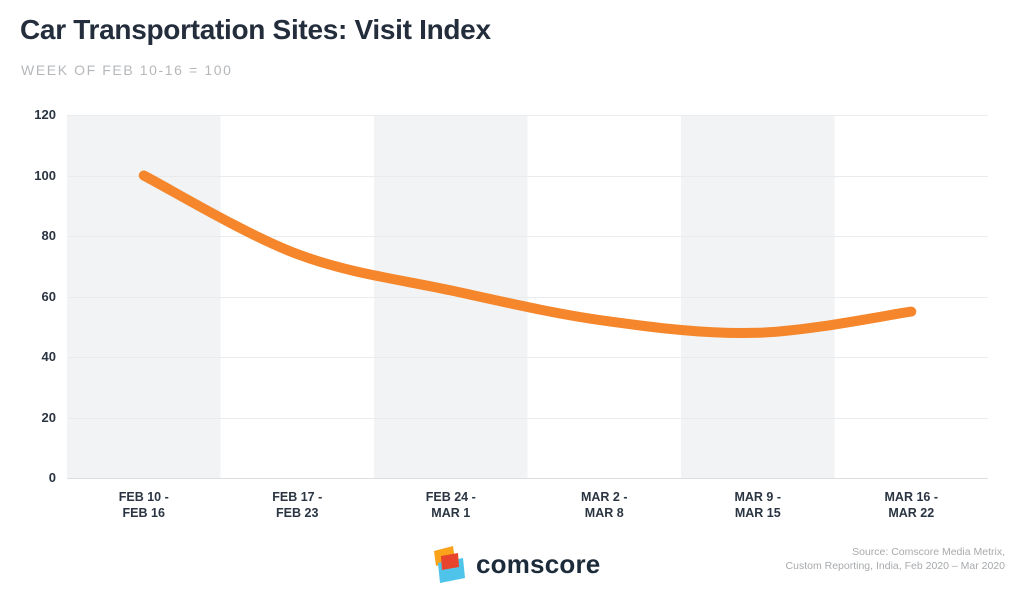 The width and height of the screenshot is (1024, 594). I want to click on x-axis-tick-label: FEB 24 - MAR 1, so click(450, 505).